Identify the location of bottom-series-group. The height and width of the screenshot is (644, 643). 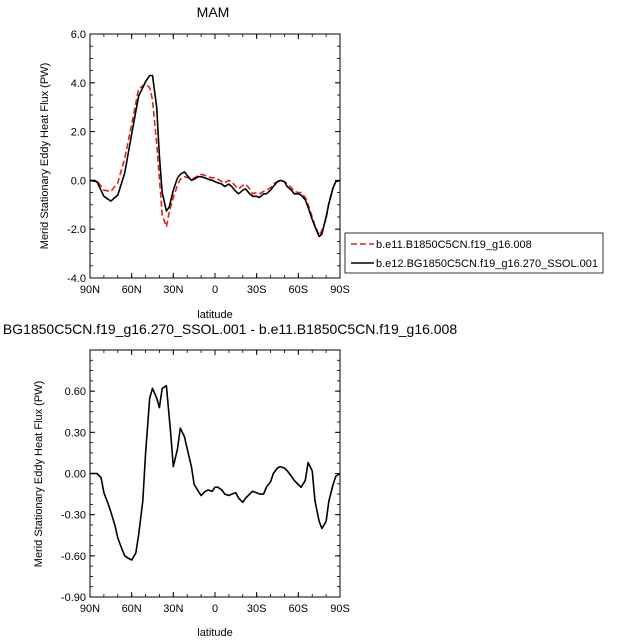
(215, 472).